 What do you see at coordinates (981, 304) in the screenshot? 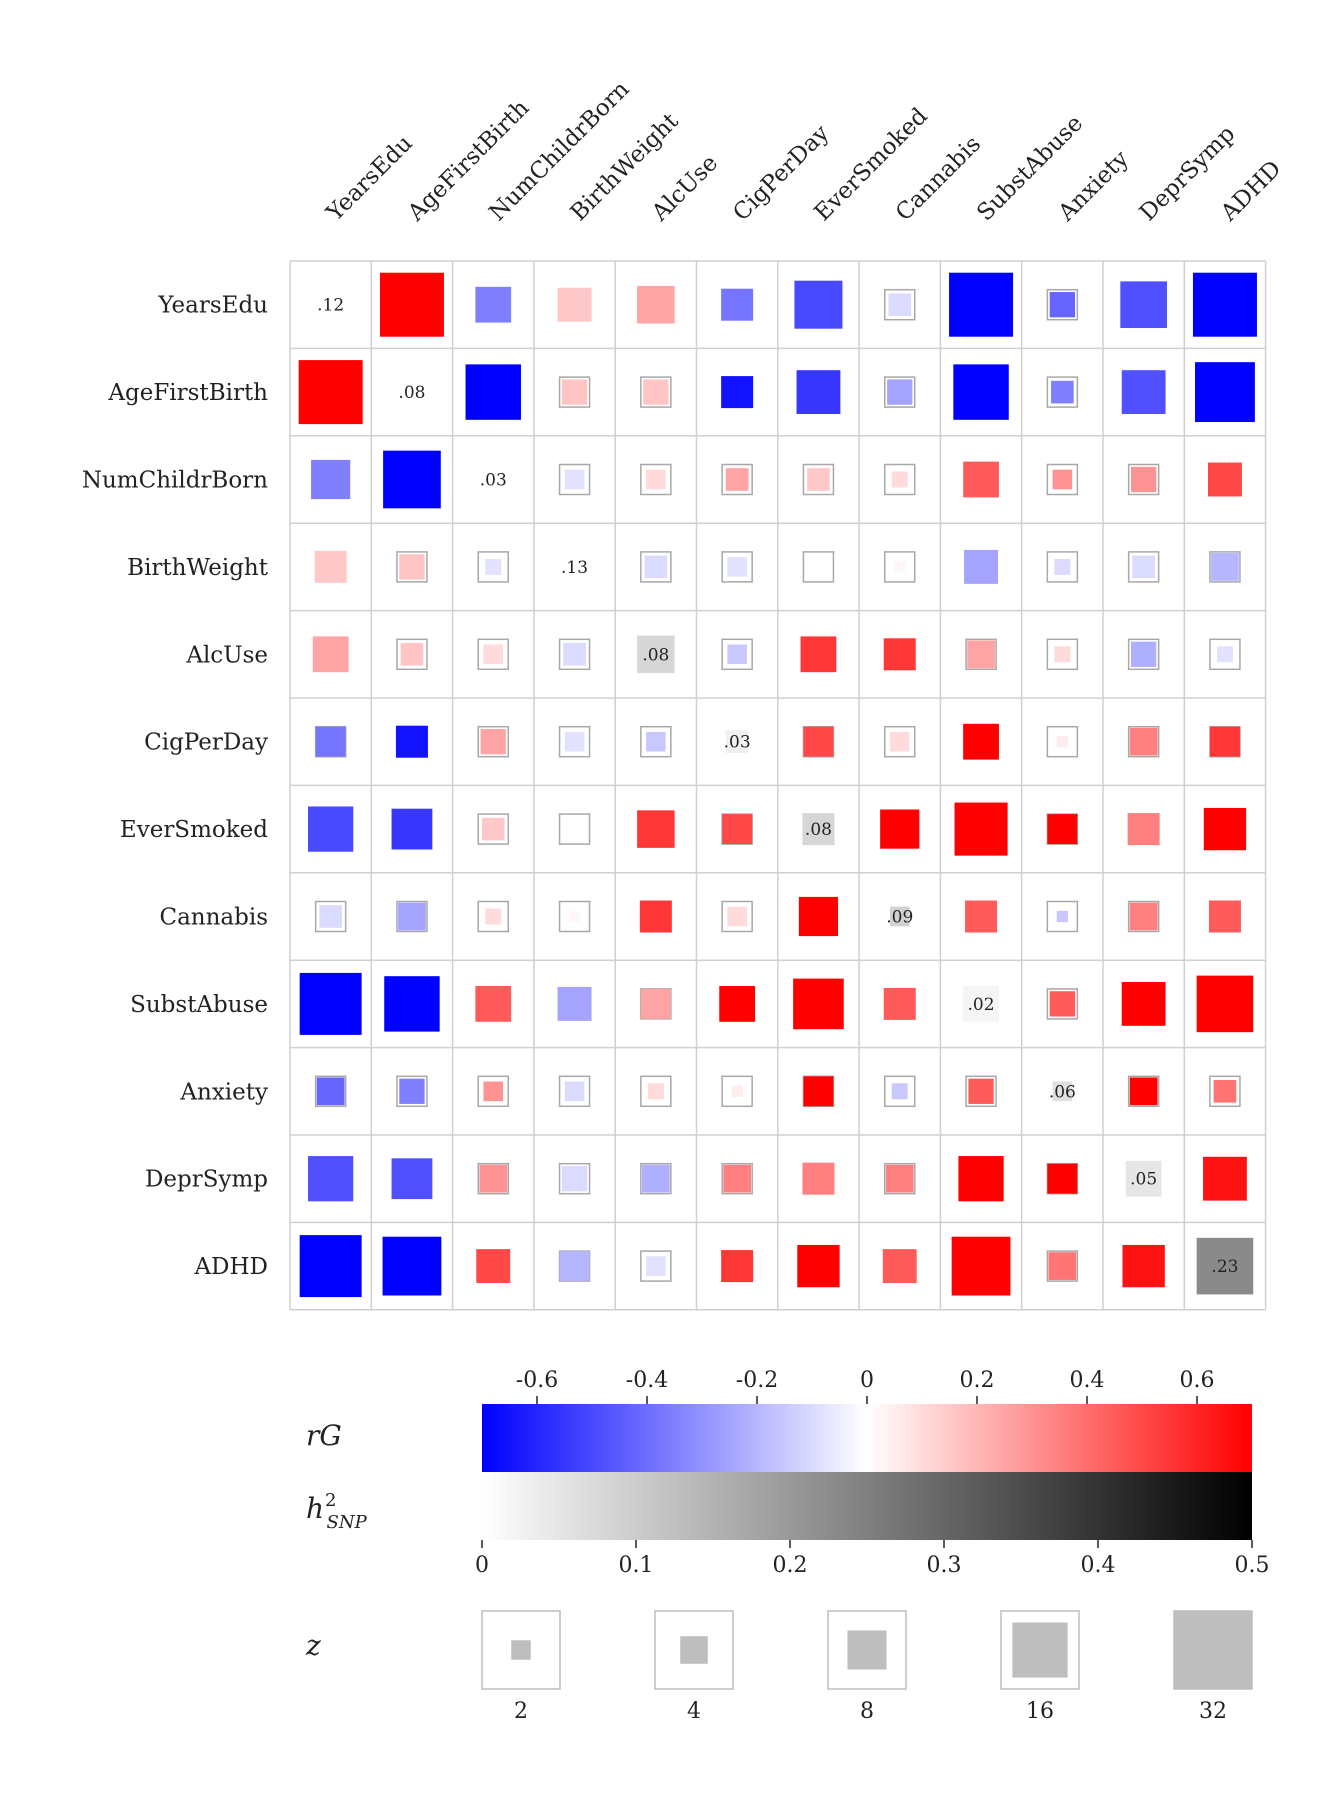
I see `cell-YearsEdu-SubstAbuse` at bounding box center [981, 304].